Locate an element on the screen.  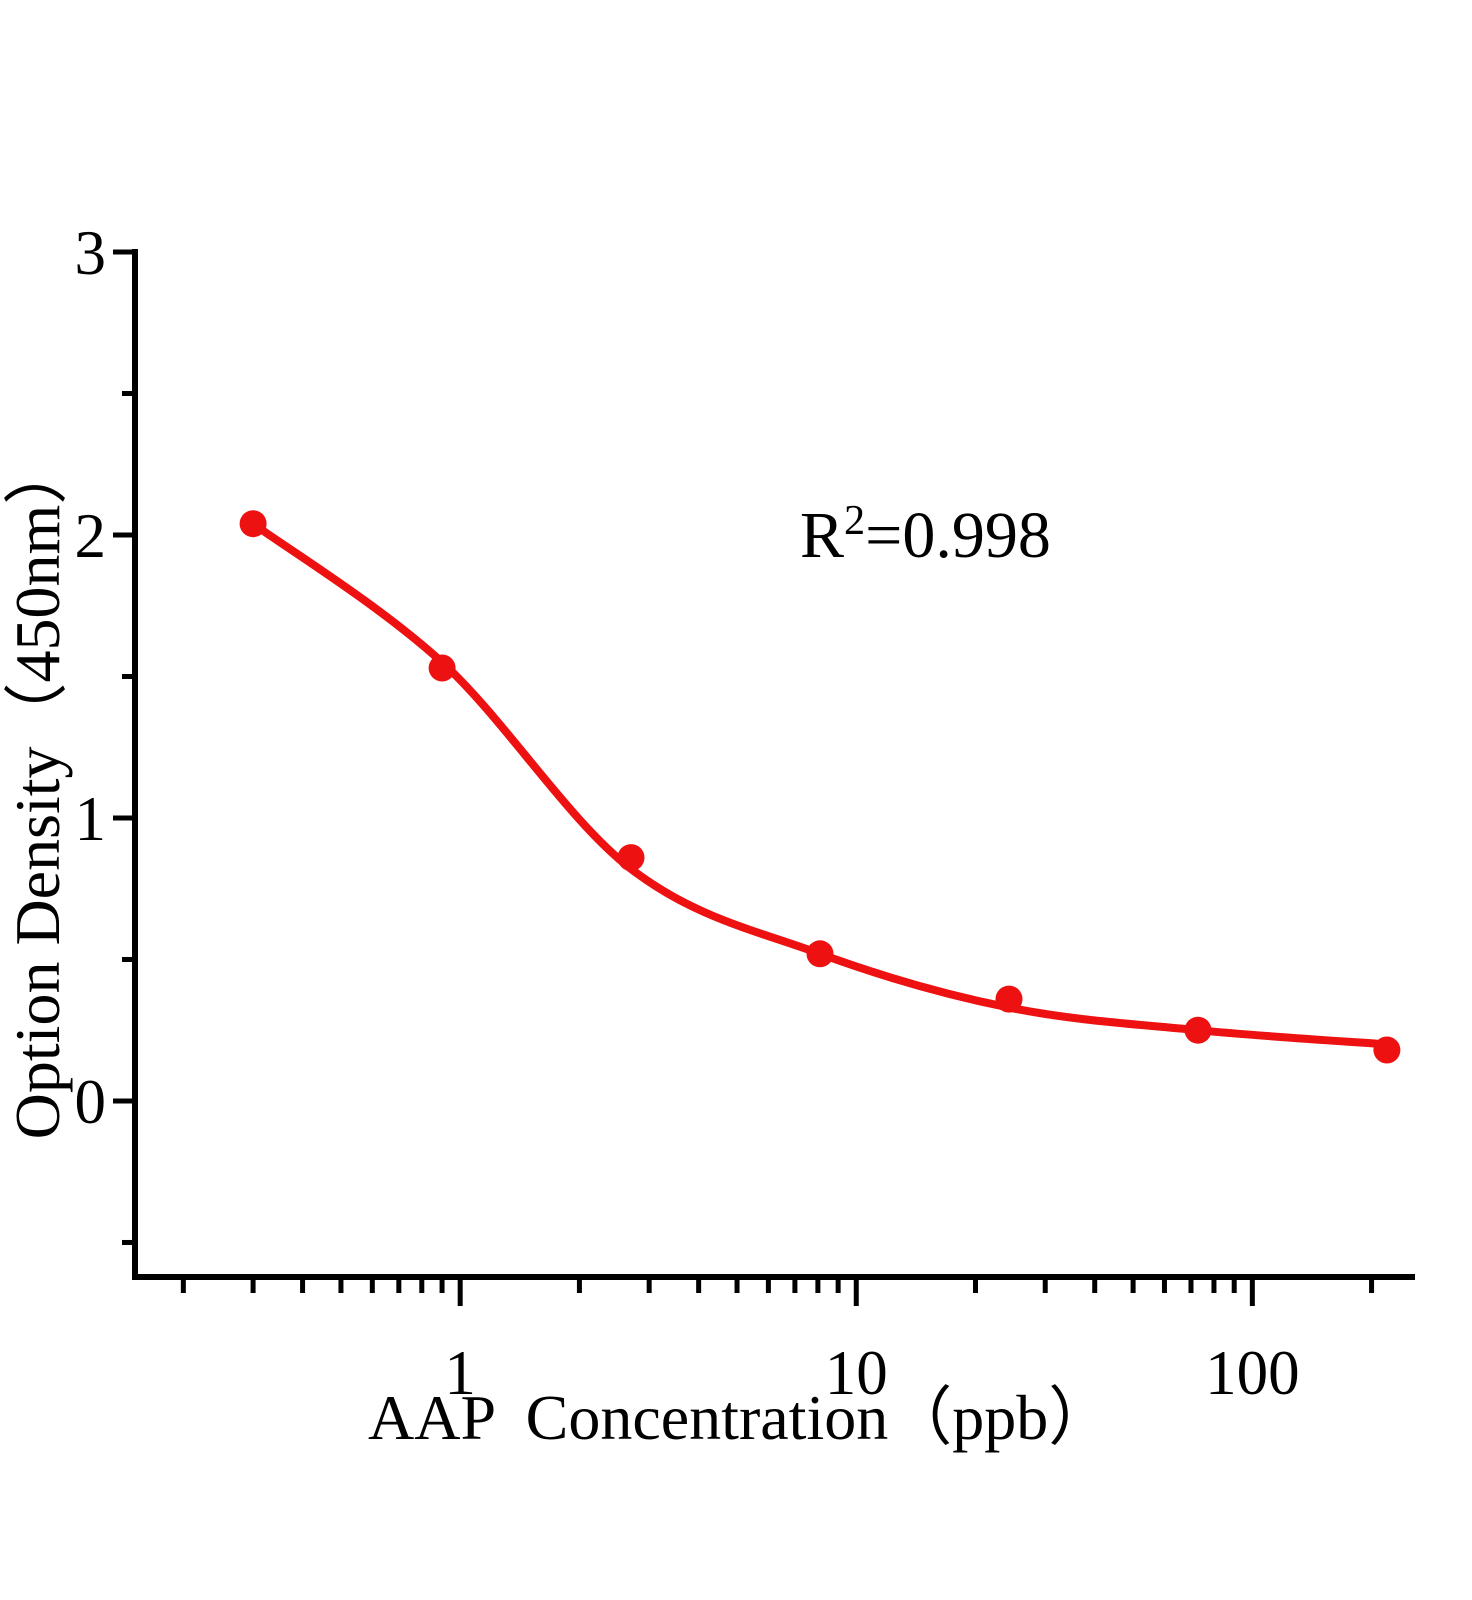
r2-value: =0.998 is located at coordinates (958, 536).